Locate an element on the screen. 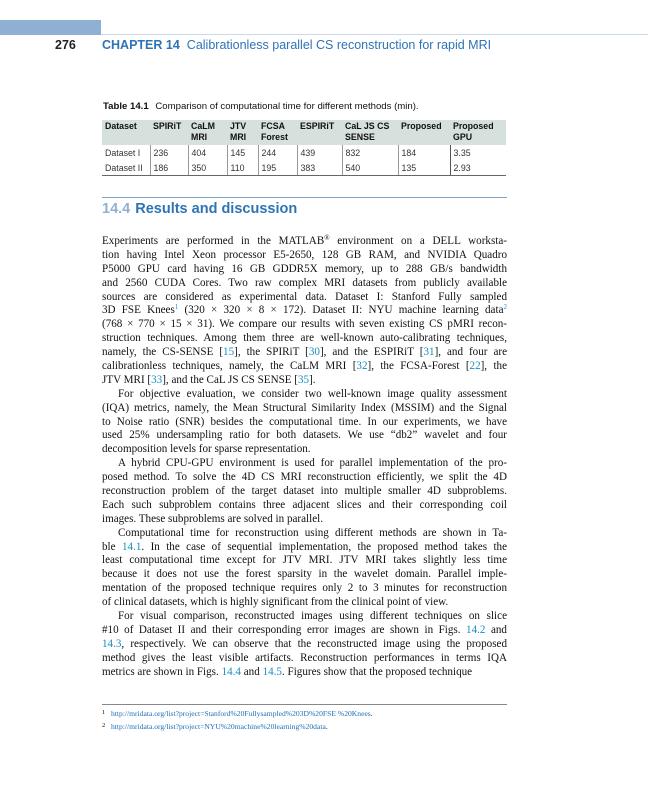  text: 3D FSE Knees is located at coordinates (138, 310).